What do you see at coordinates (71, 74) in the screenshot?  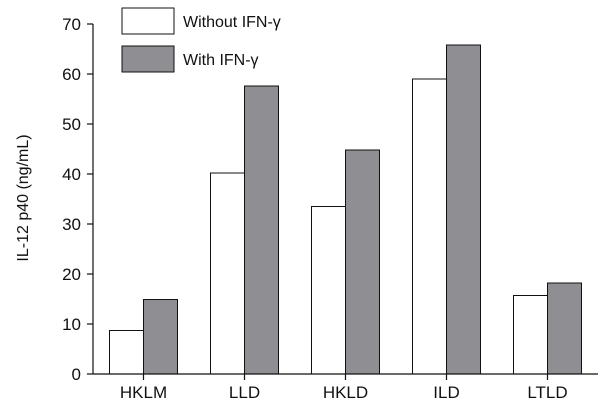 I see `y-tick-label: 60` at bounding box center [71, 74].